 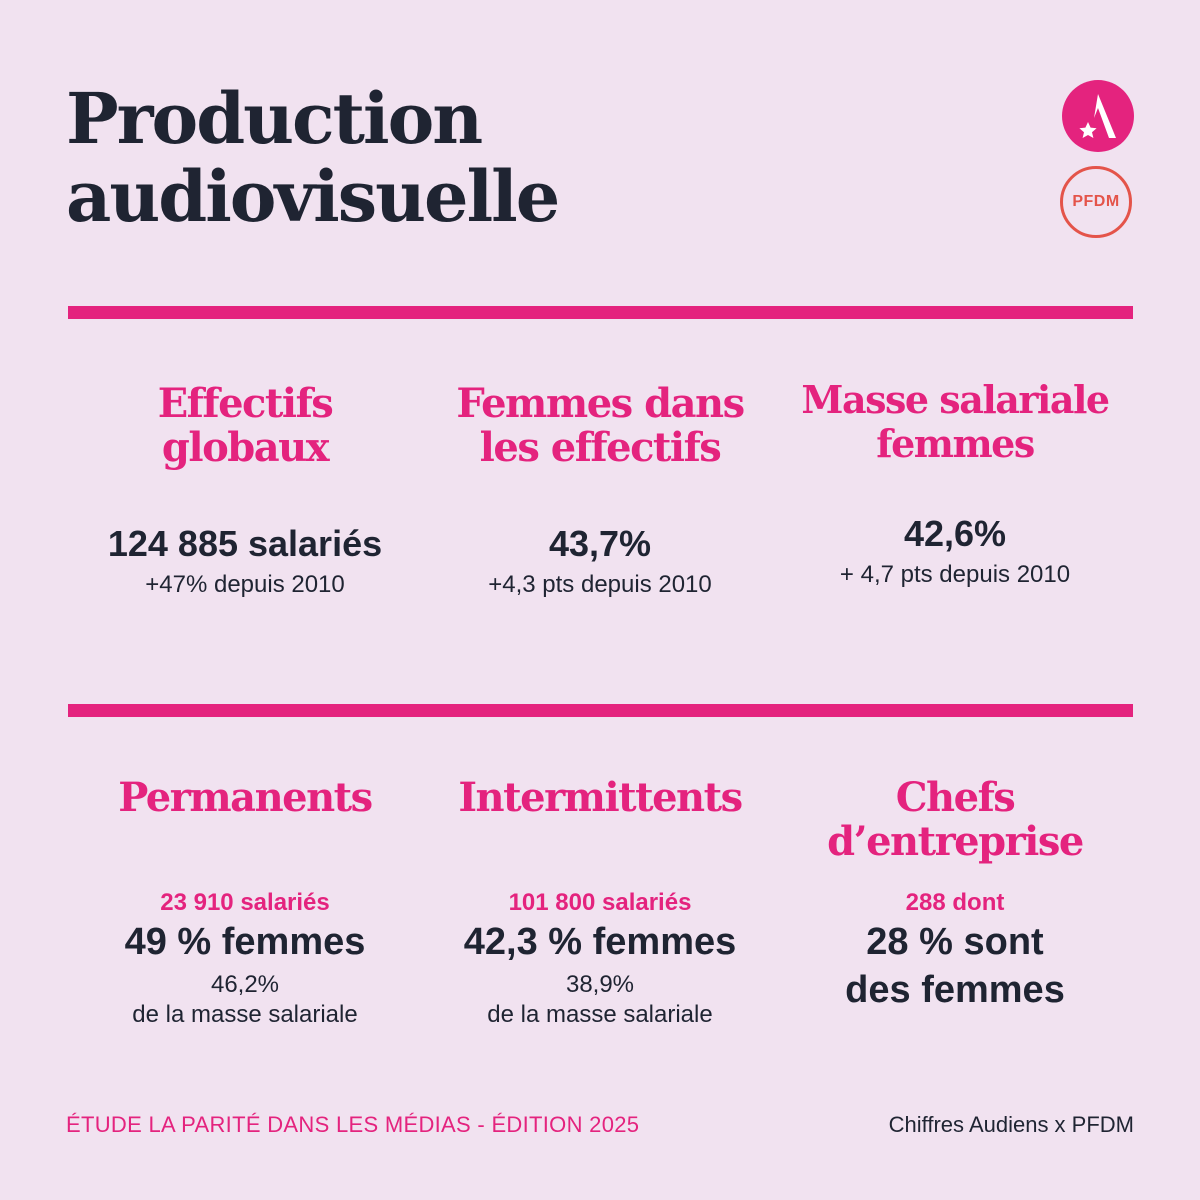 What do you see at coordinates (955, 841) in the screenshot?
I see `stat-heading-line2: d’entreprise` at bounding box center [955, 841].